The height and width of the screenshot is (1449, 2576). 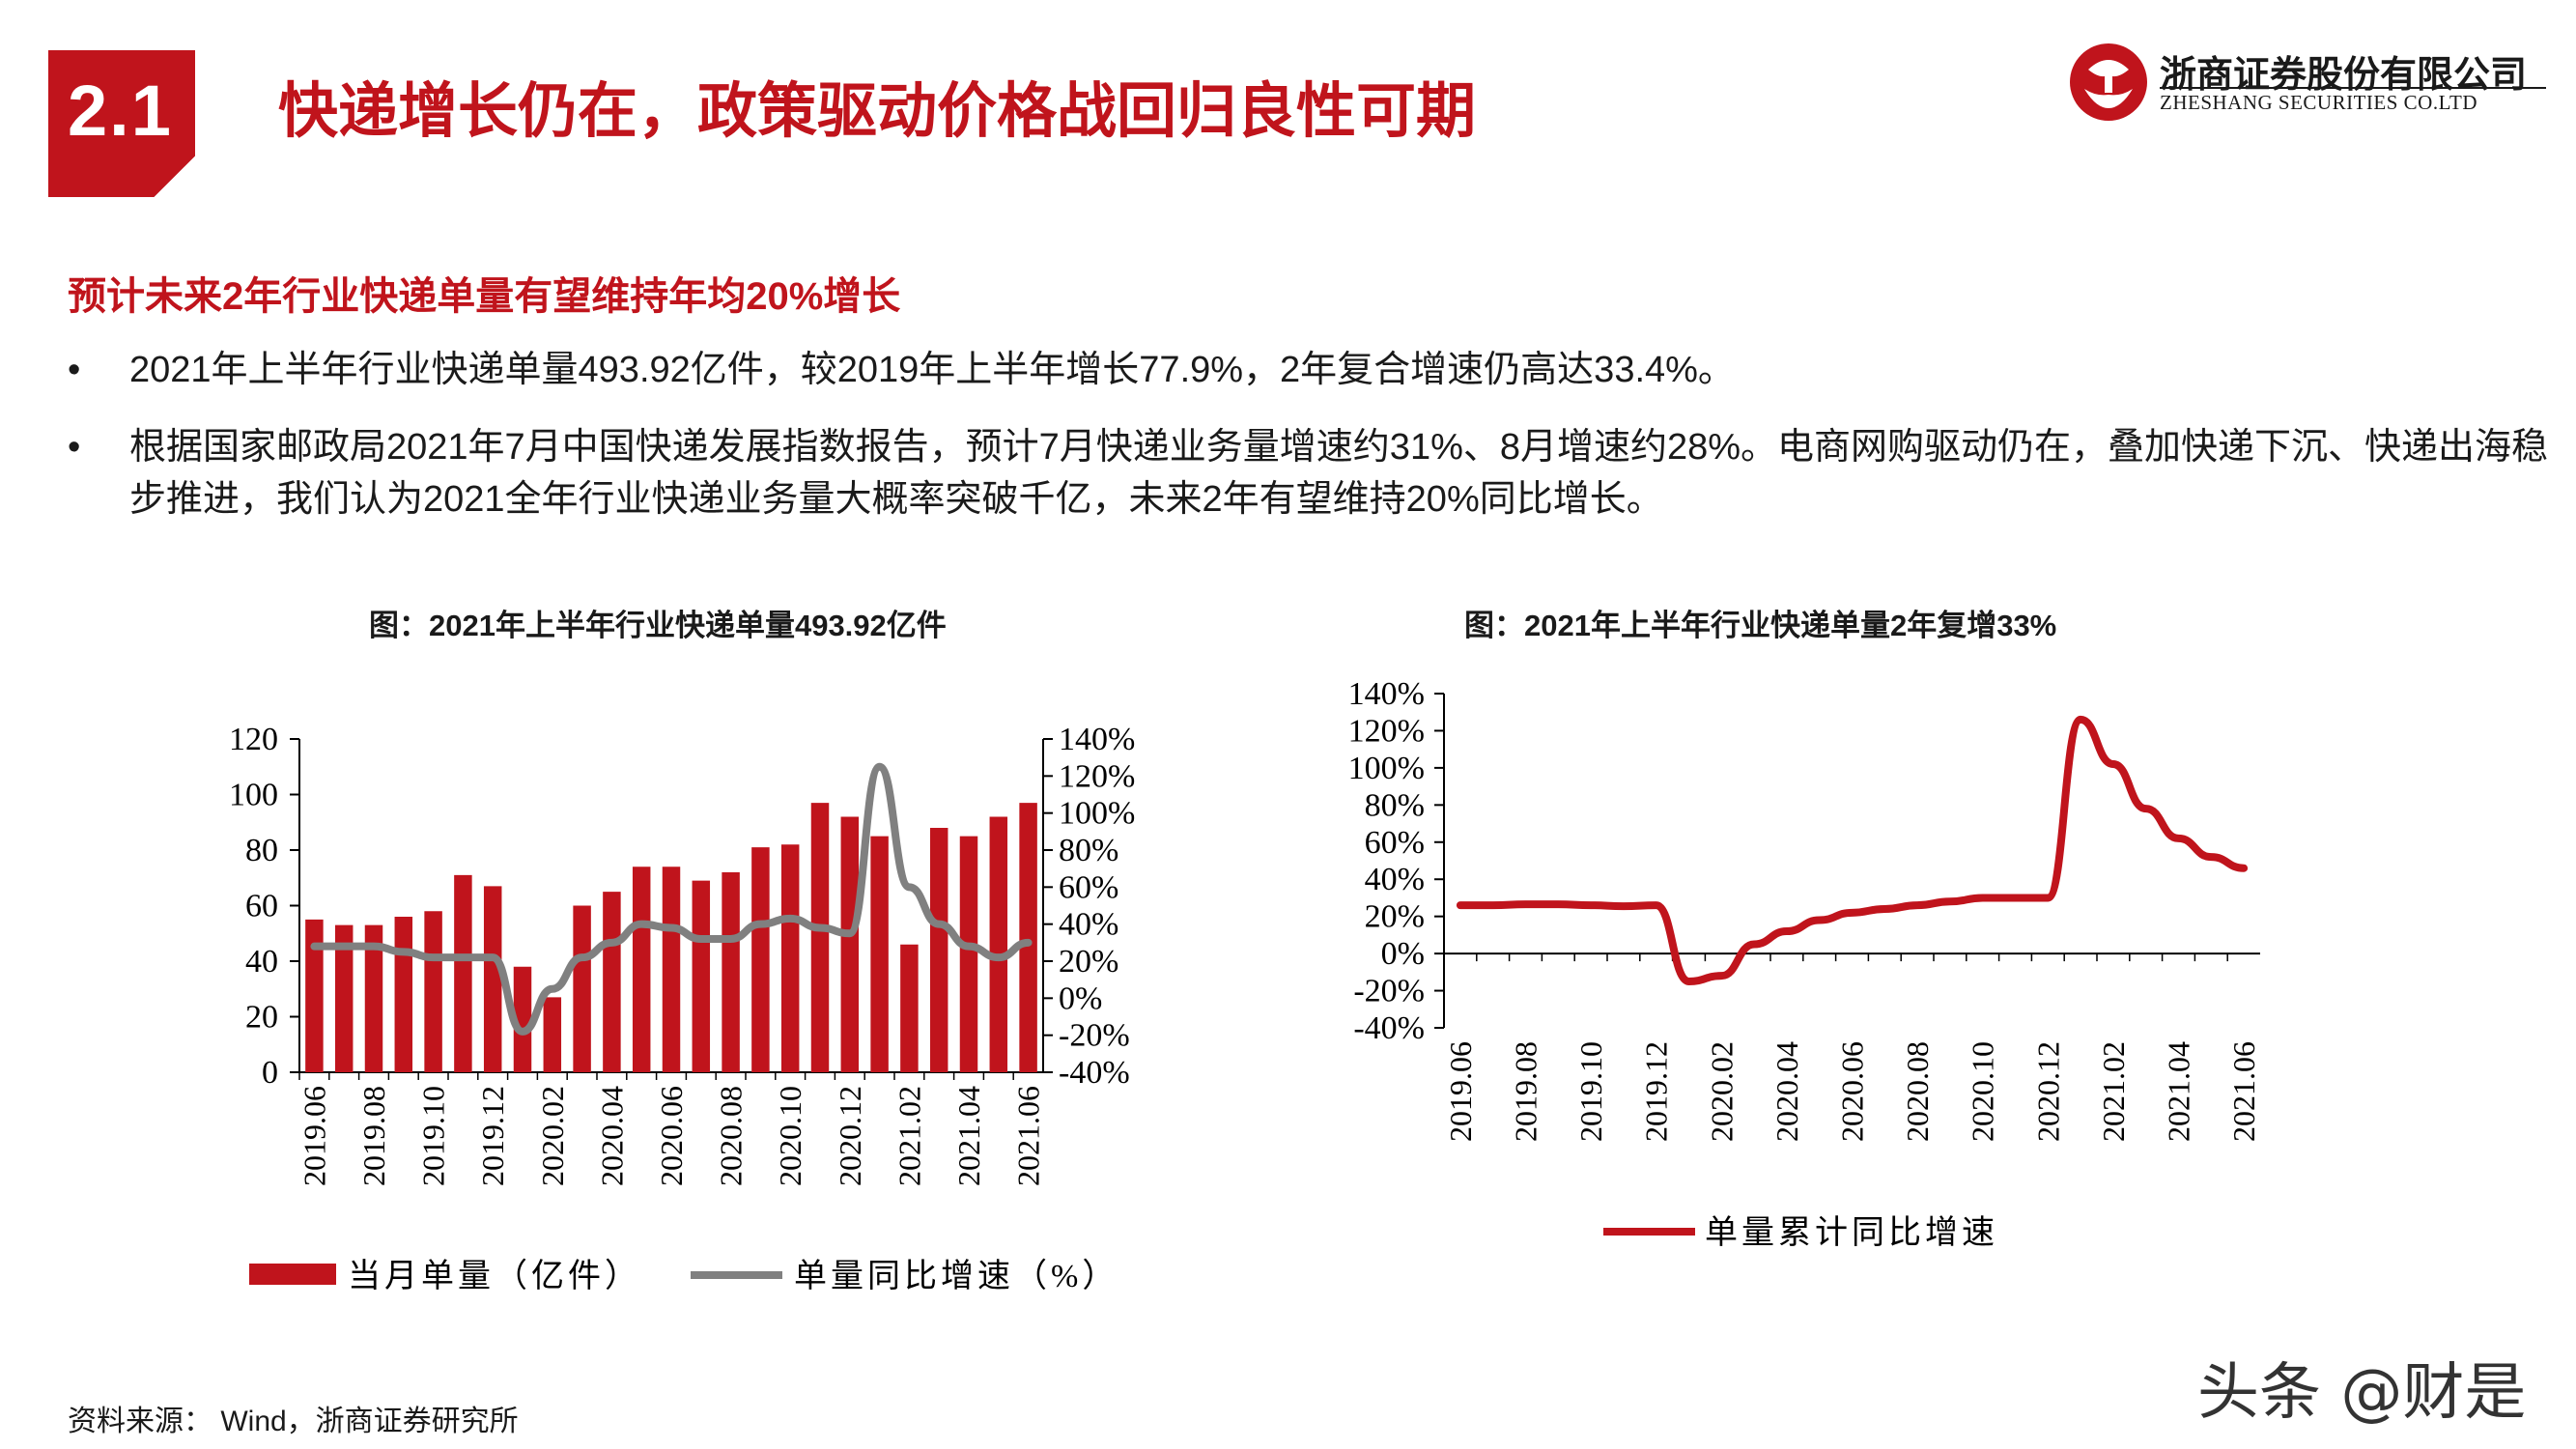 I want to click on x-axis-tick-label: 2021.04, so click(x=2179, y=1091).